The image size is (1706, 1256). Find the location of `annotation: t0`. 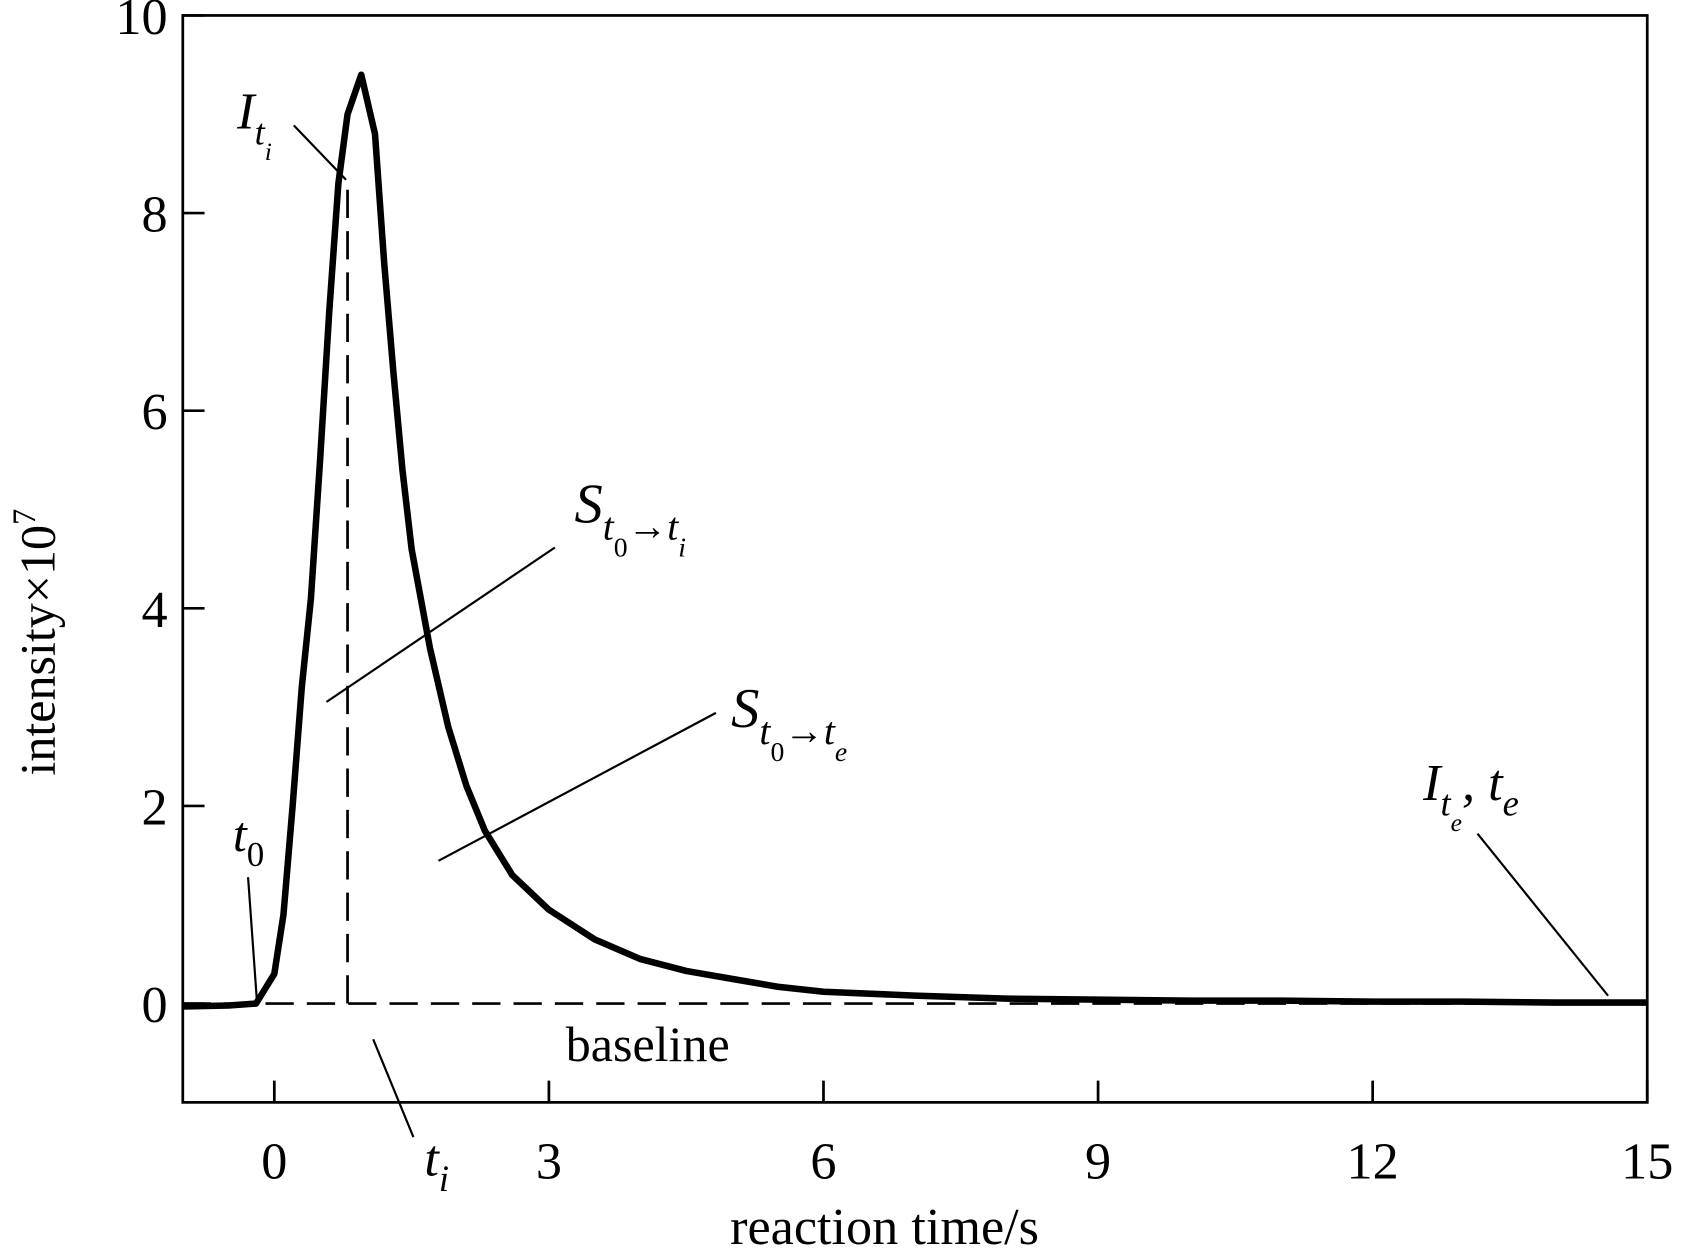

annotation: t0 is located at coordinates (248, 840).